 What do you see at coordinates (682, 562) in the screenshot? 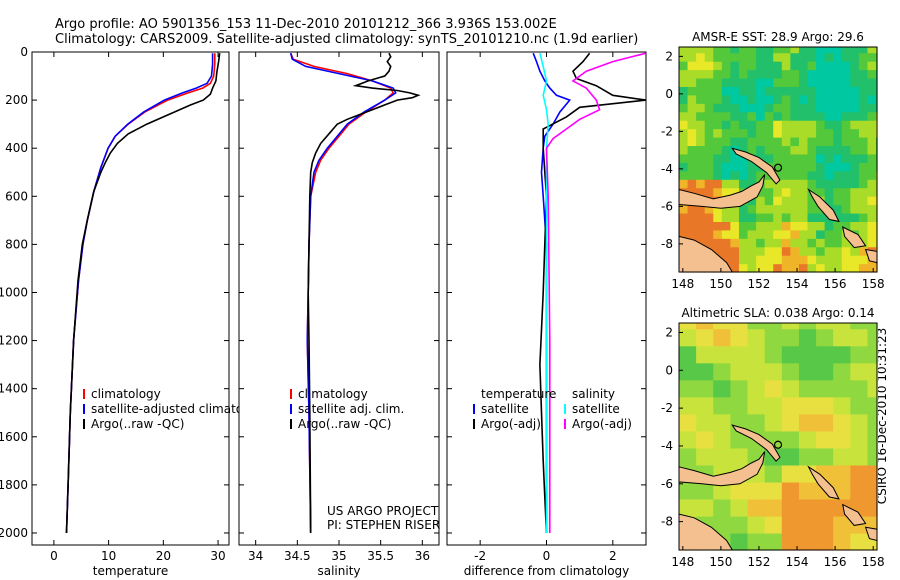
I see `sla-map-xtick-label: 148` at bounding box center [682, 562].